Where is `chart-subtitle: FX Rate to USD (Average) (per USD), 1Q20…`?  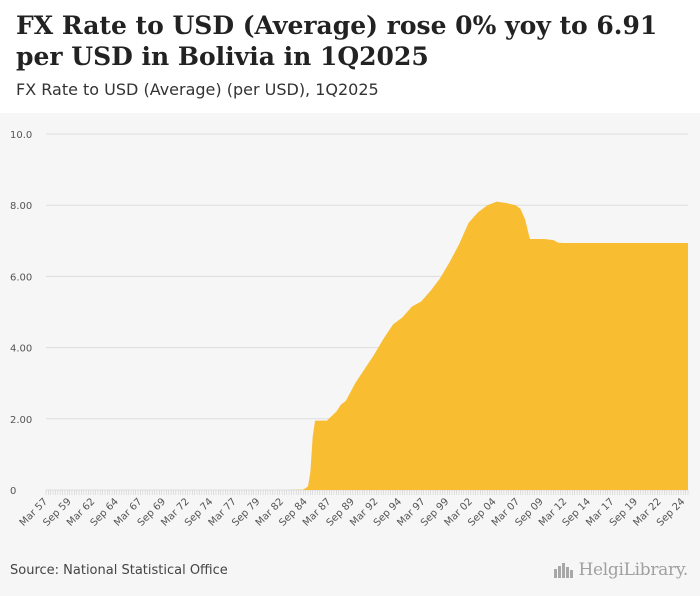
chart-subtitle: FX Rate to USD (Average) (per USD), 1Q20… is located at coordinates (197, 89).